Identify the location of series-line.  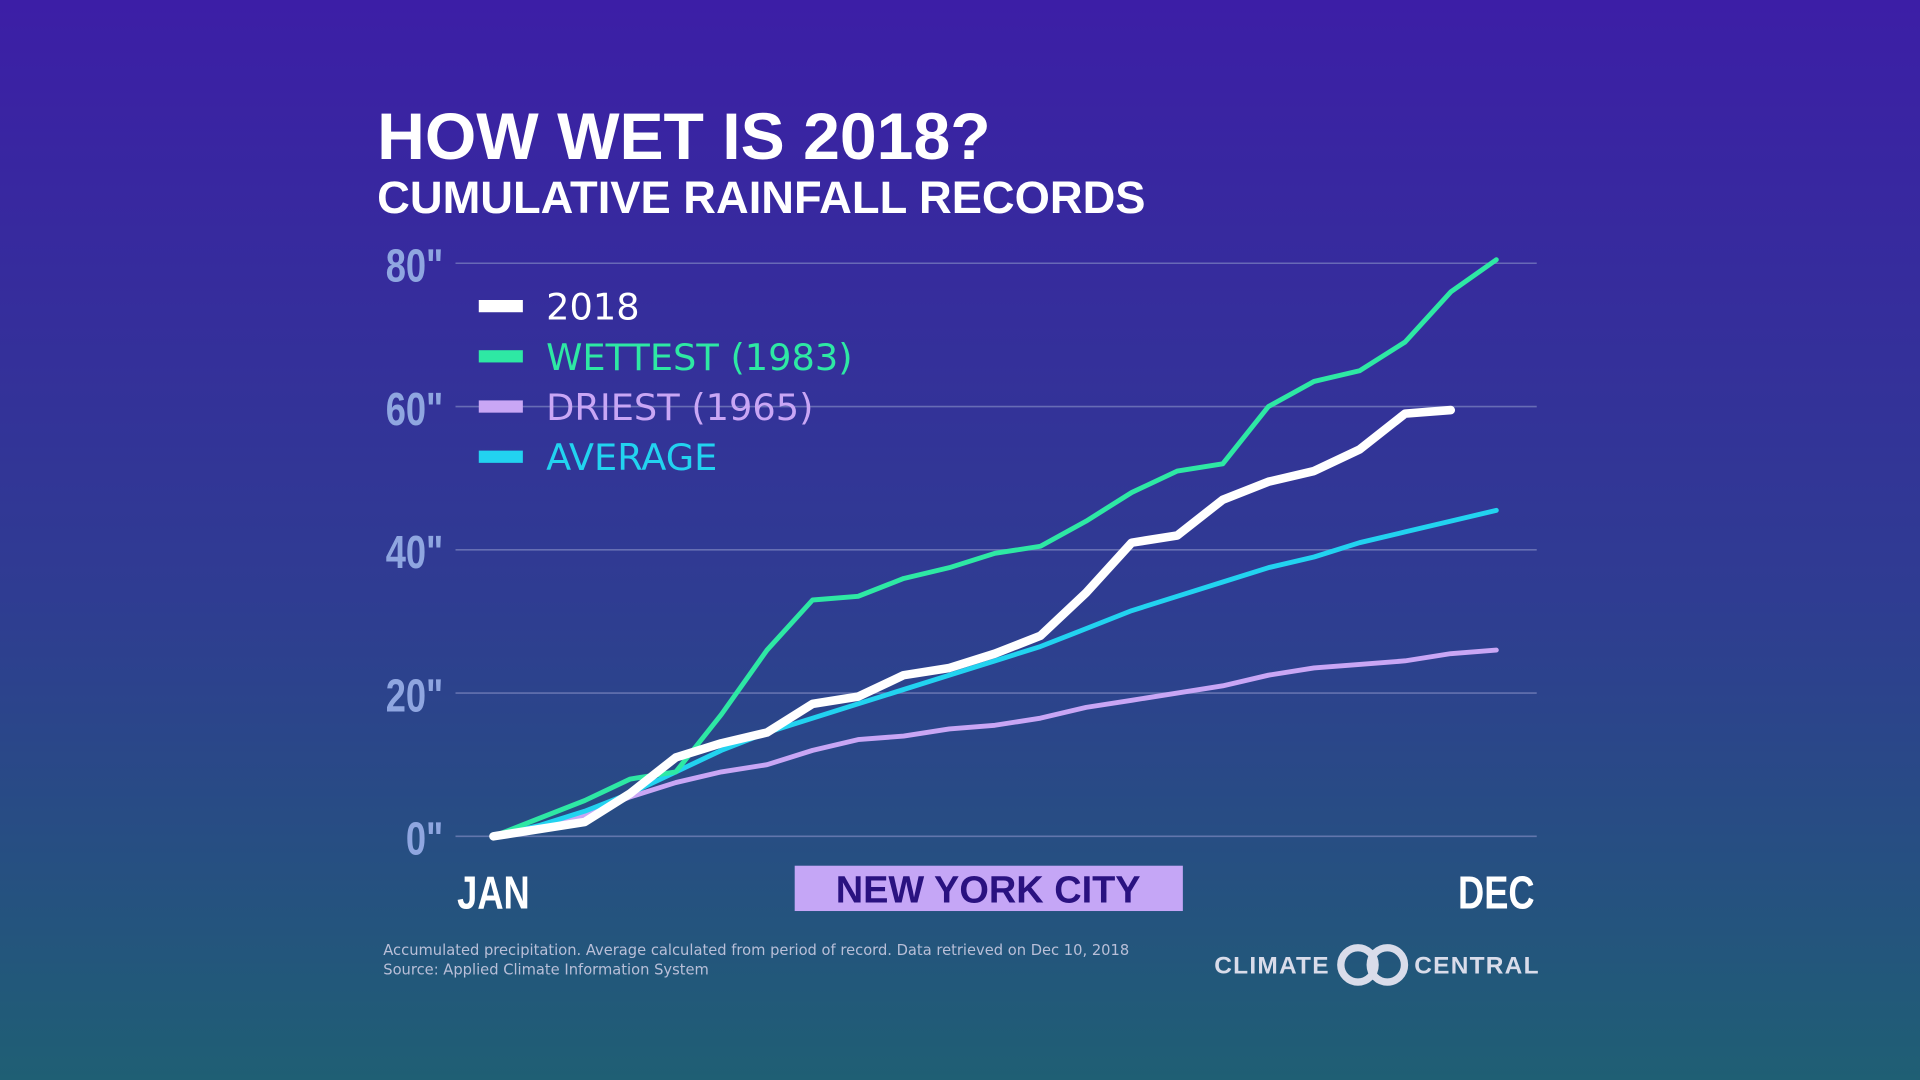
(995, 743).